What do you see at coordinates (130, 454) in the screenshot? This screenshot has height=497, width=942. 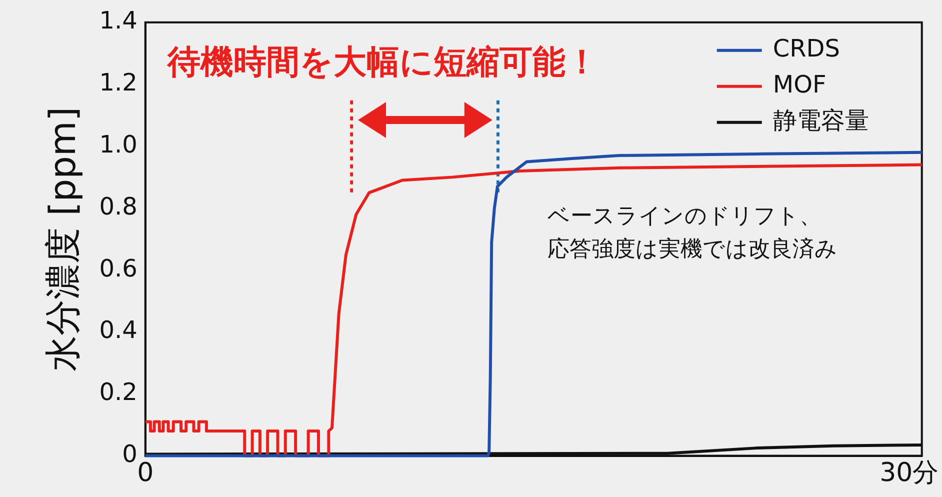 I see `y-tick-label: 0` at bounding box center [130, 454].